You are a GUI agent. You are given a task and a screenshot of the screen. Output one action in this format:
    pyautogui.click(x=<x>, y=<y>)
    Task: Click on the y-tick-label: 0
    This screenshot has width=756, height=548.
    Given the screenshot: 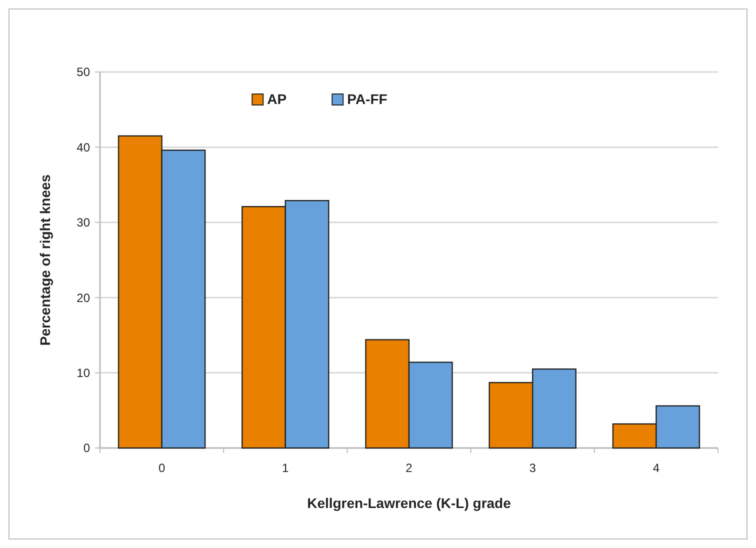 What is the action you would take?
    pyautogui.click(x=86, y=448)
    